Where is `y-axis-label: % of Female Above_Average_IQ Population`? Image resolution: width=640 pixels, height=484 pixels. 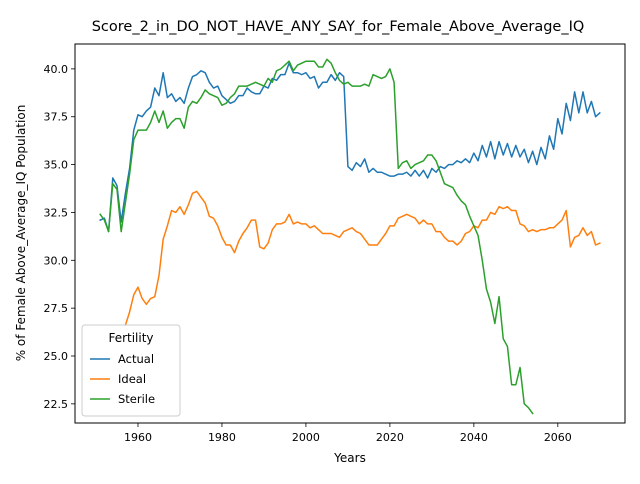 y-axis-label: % of Female Above_Average_IQ Population is located at coordinates (21, 233).